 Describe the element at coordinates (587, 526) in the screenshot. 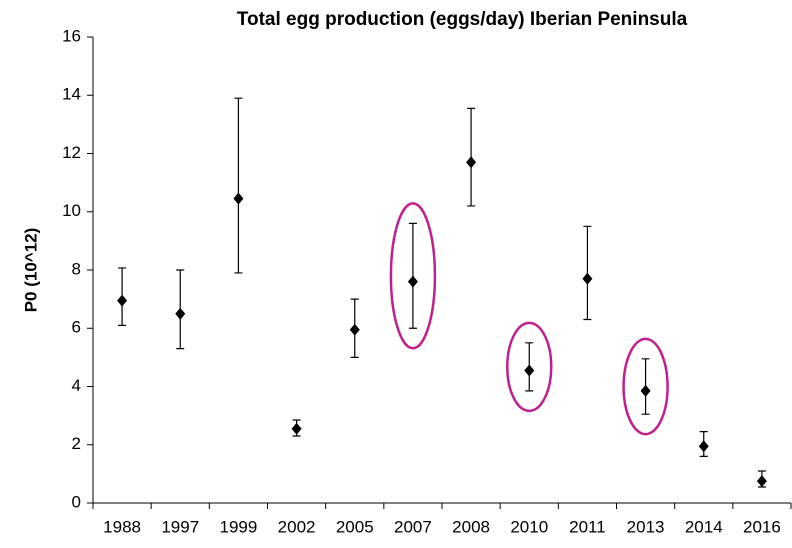

I see `x-tick-label: 2011` at that location.